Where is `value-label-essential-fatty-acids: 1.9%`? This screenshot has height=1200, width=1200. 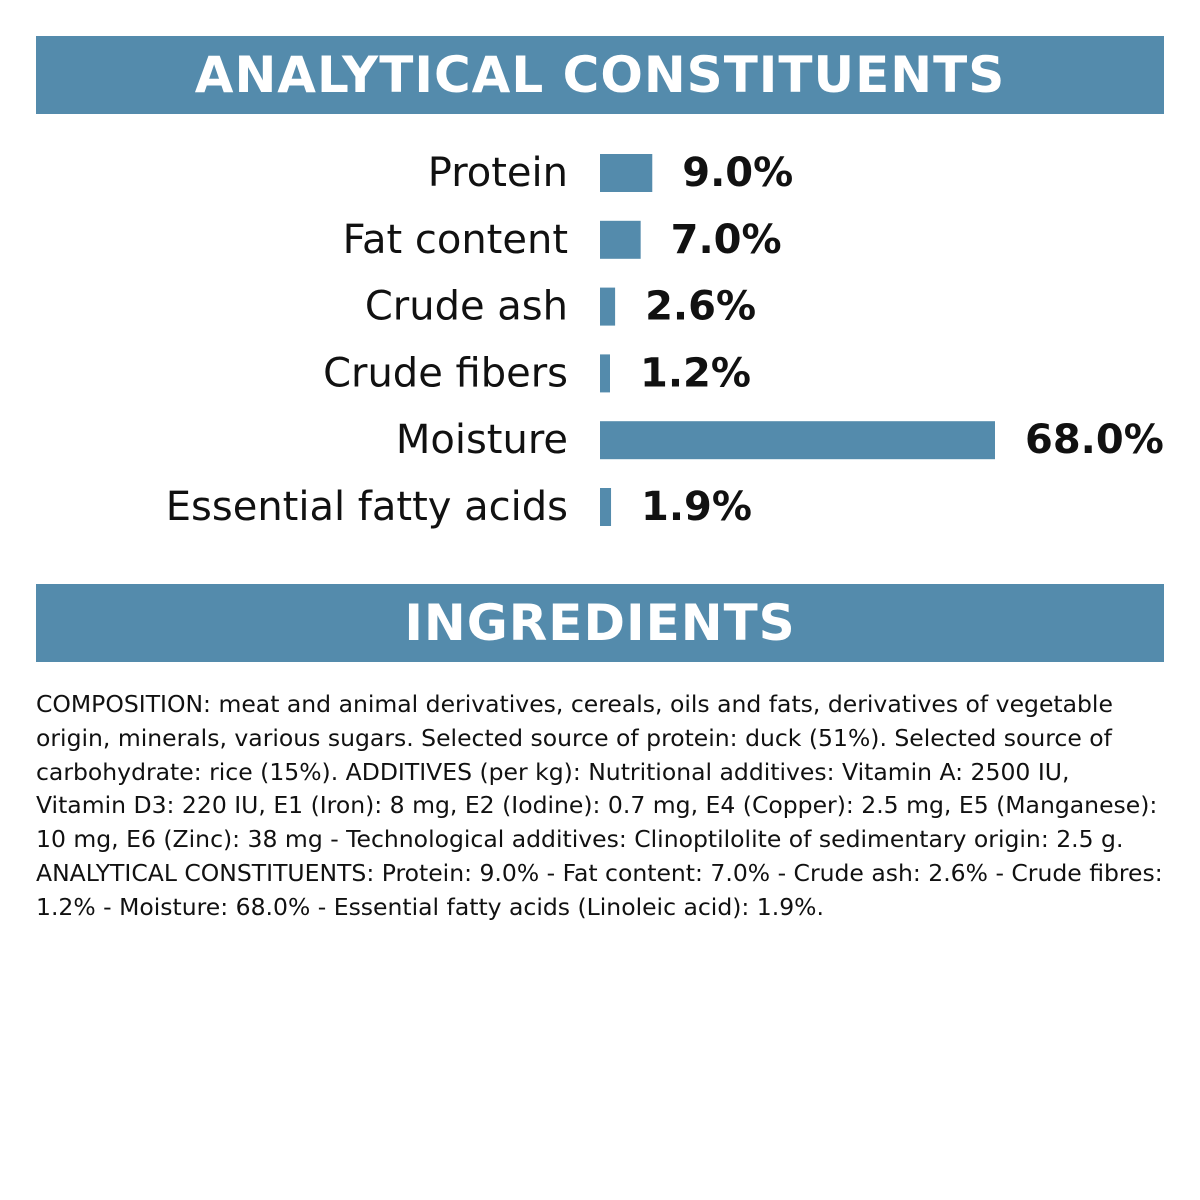
value-label-essential-fatty-acids: 1.9% is located at coordinates (696, 507).